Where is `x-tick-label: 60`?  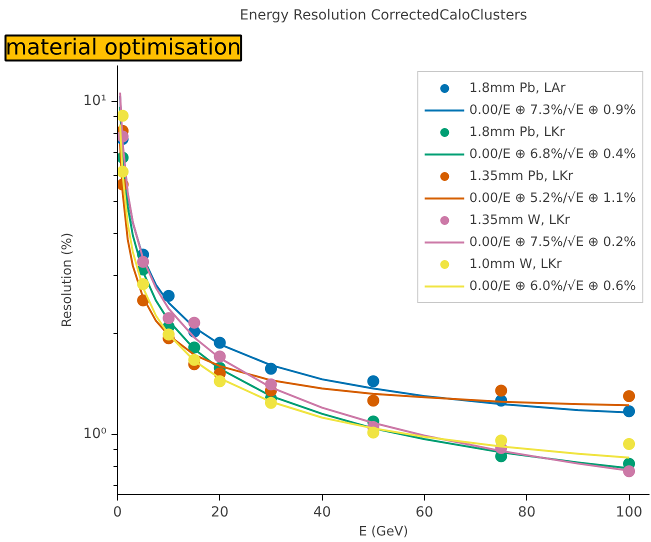
x-tick-label: 60 is located at coordinates (425, 512).